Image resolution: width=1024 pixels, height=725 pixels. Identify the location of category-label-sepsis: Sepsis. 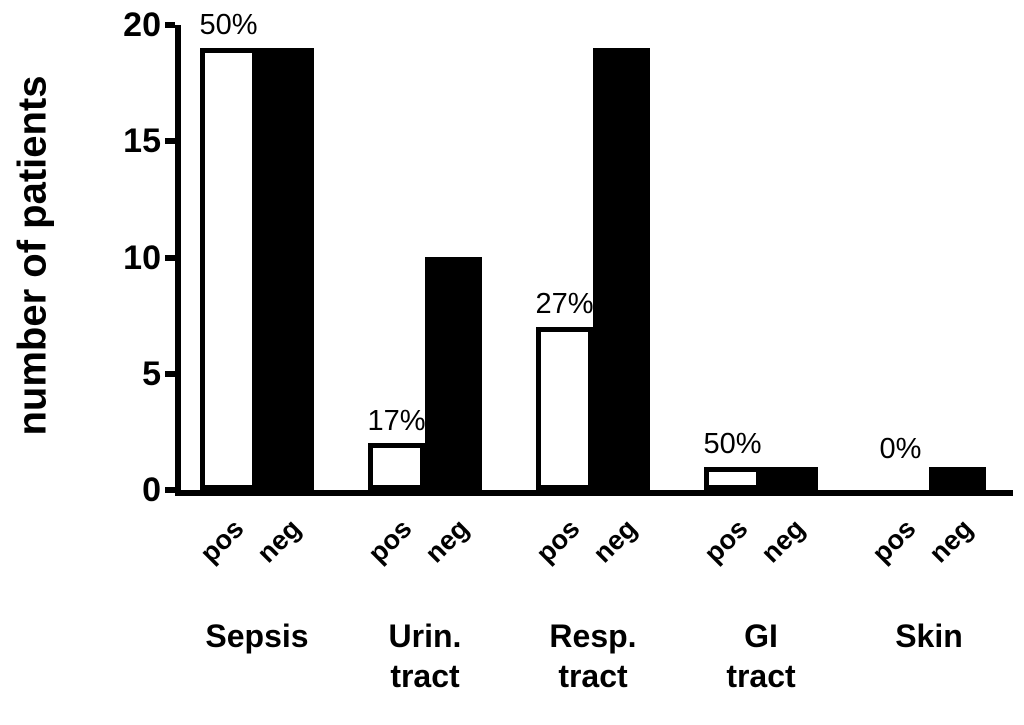
(257, 636).